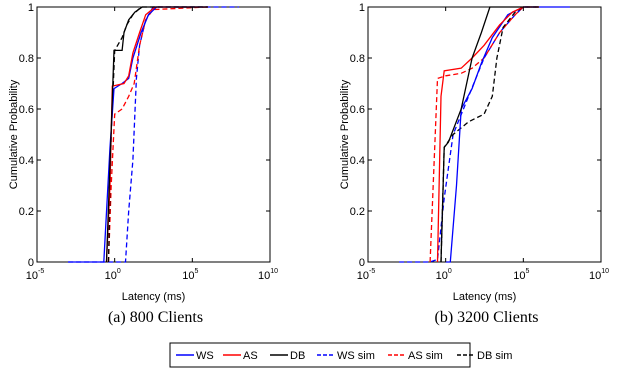  I want to click on legend-item-as: AS, so click(240, 356).